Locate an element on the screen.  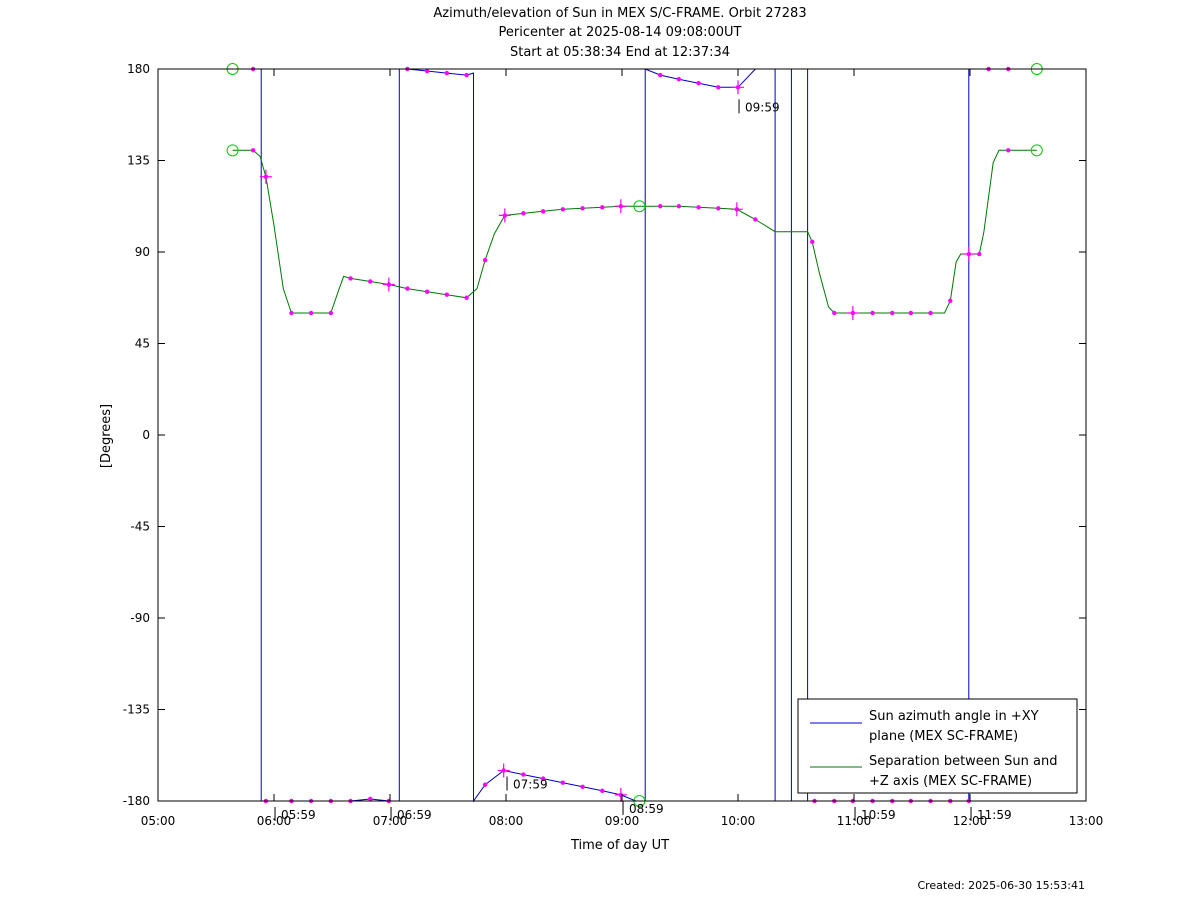
x-tick-label: 09:00 is located at coordinates (622, 821).